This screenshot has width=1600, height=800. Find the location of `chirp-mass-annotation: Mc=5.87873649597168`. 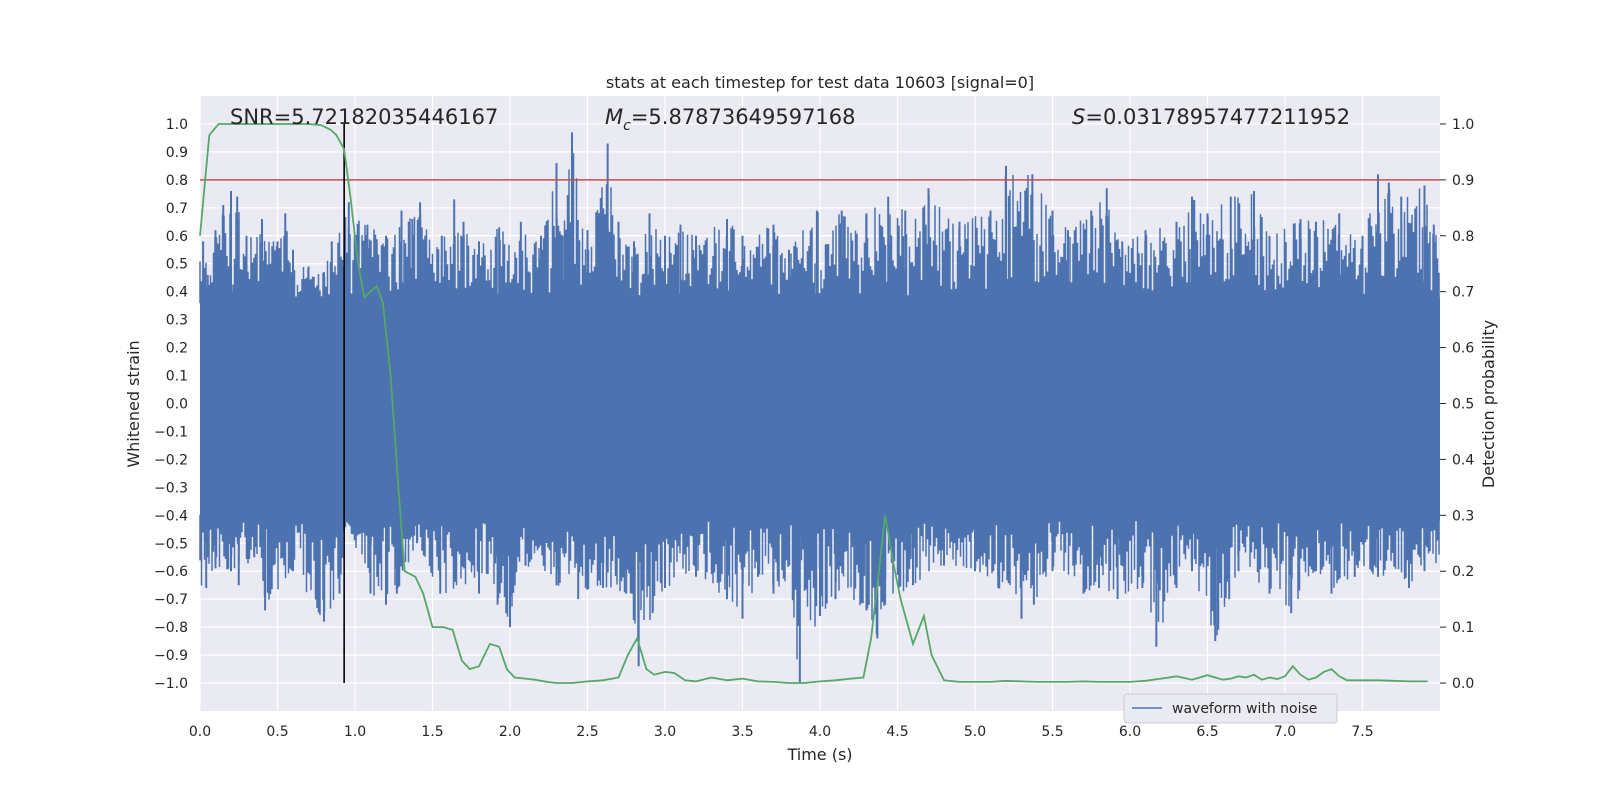

chirp-mass-annotation: Mc=5.87873649597168 is located at coordinates (730, 119).